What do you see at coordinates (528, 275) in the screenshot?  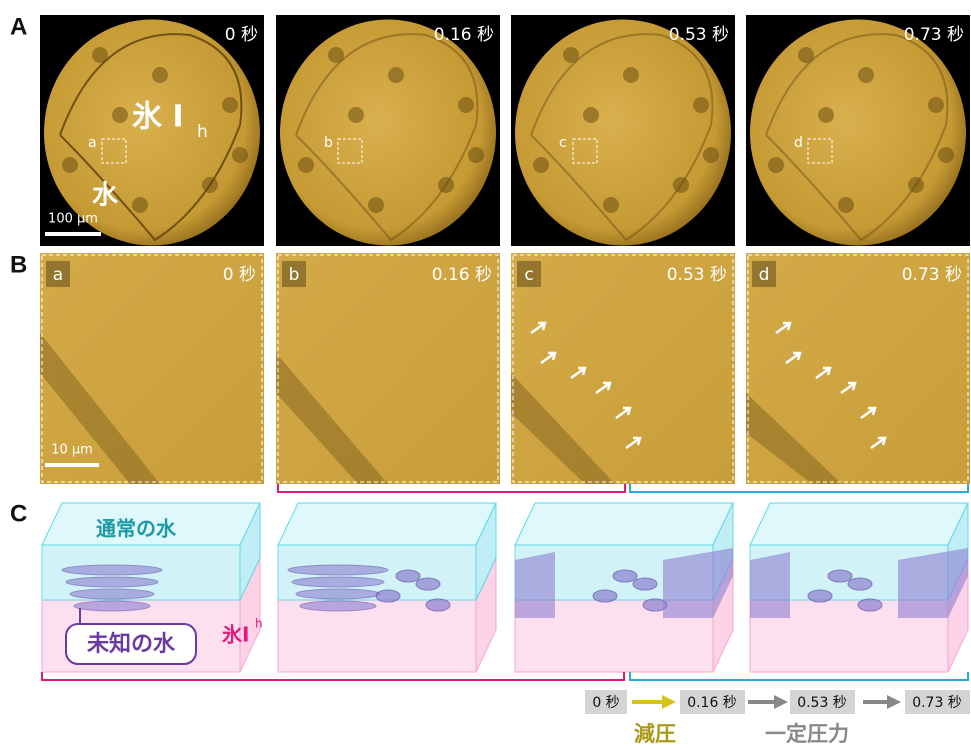 I see `panel-letter: c` at bounding box center [528, 275].